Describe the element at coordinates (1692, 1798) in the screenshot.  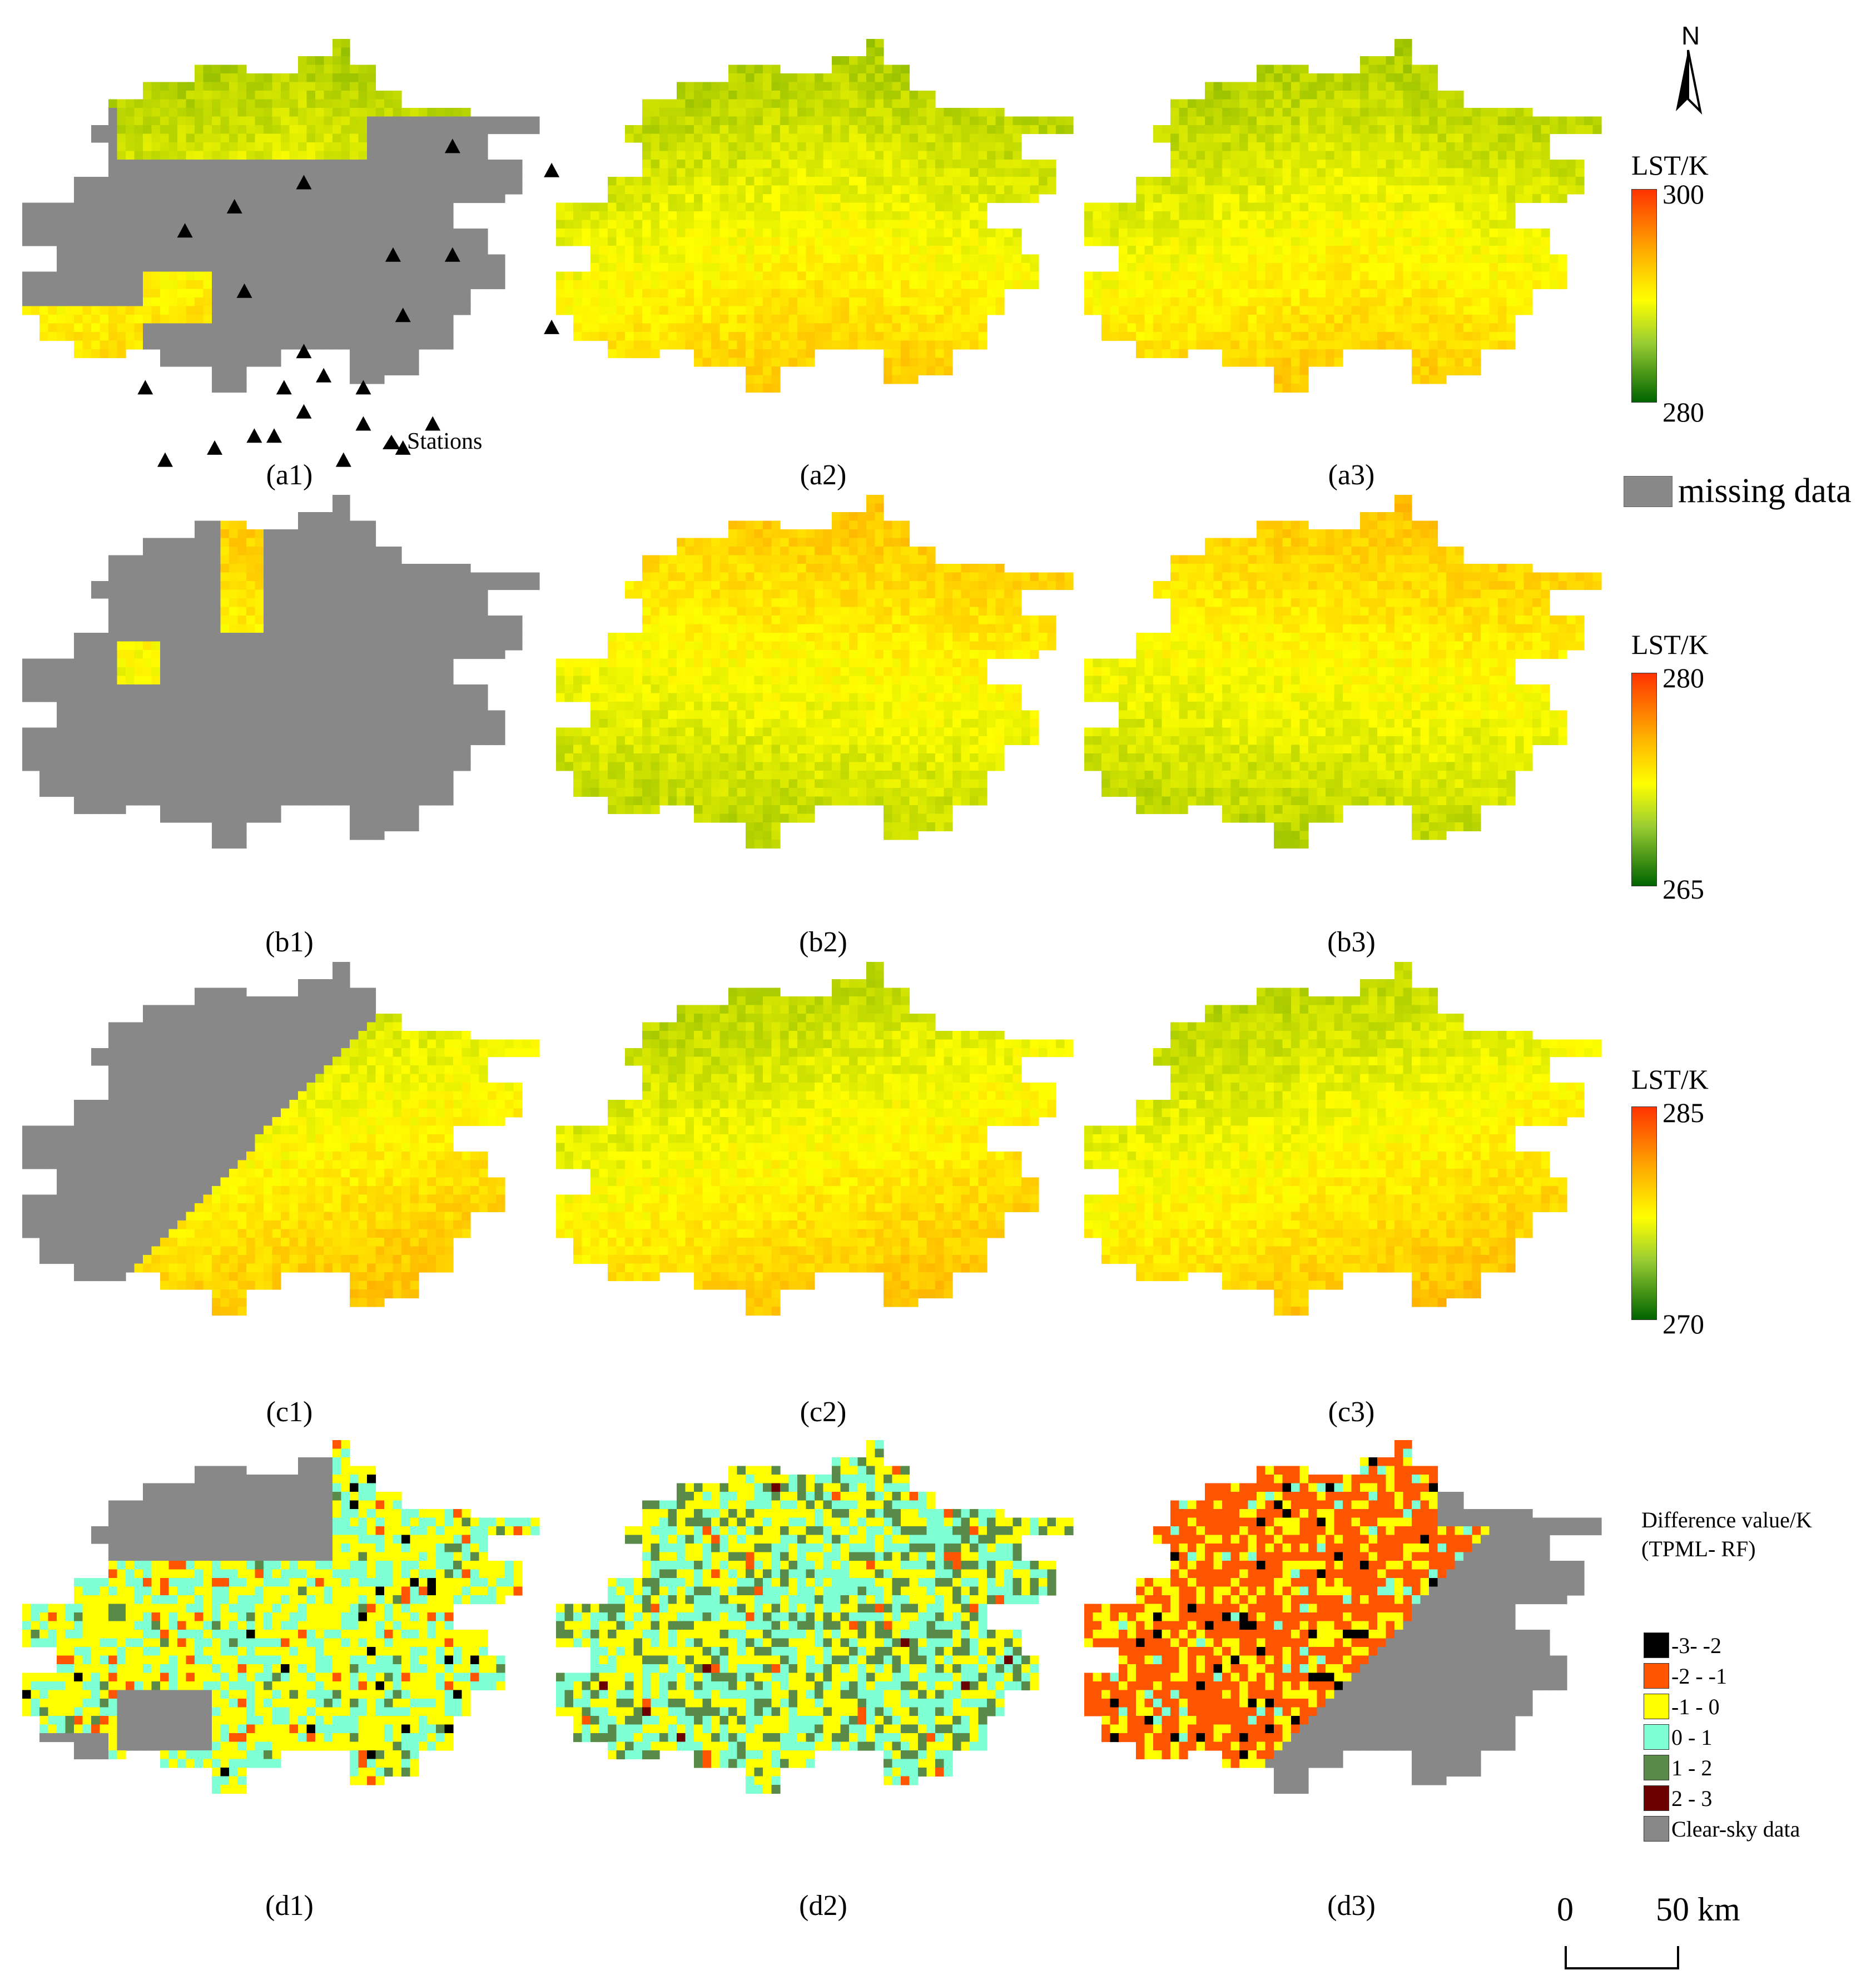
I see `diff-legend-label: 2 - 3` at that location.